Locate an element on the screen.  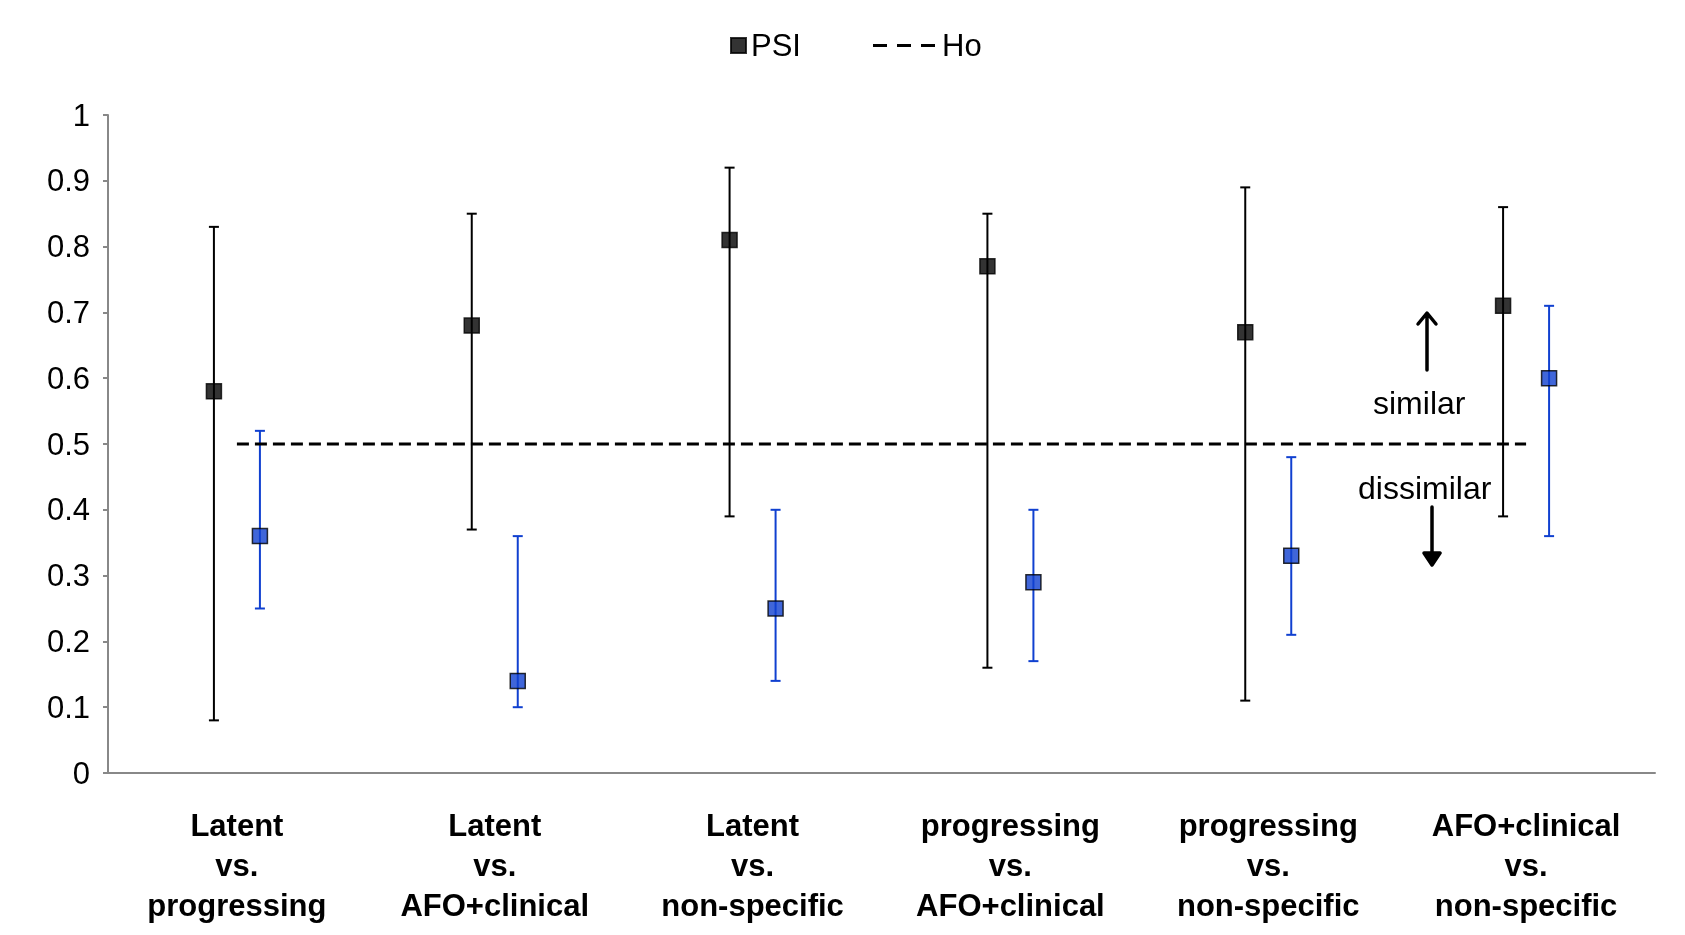
y-tick-label: 0.5 is located at coordinates (68, 444).